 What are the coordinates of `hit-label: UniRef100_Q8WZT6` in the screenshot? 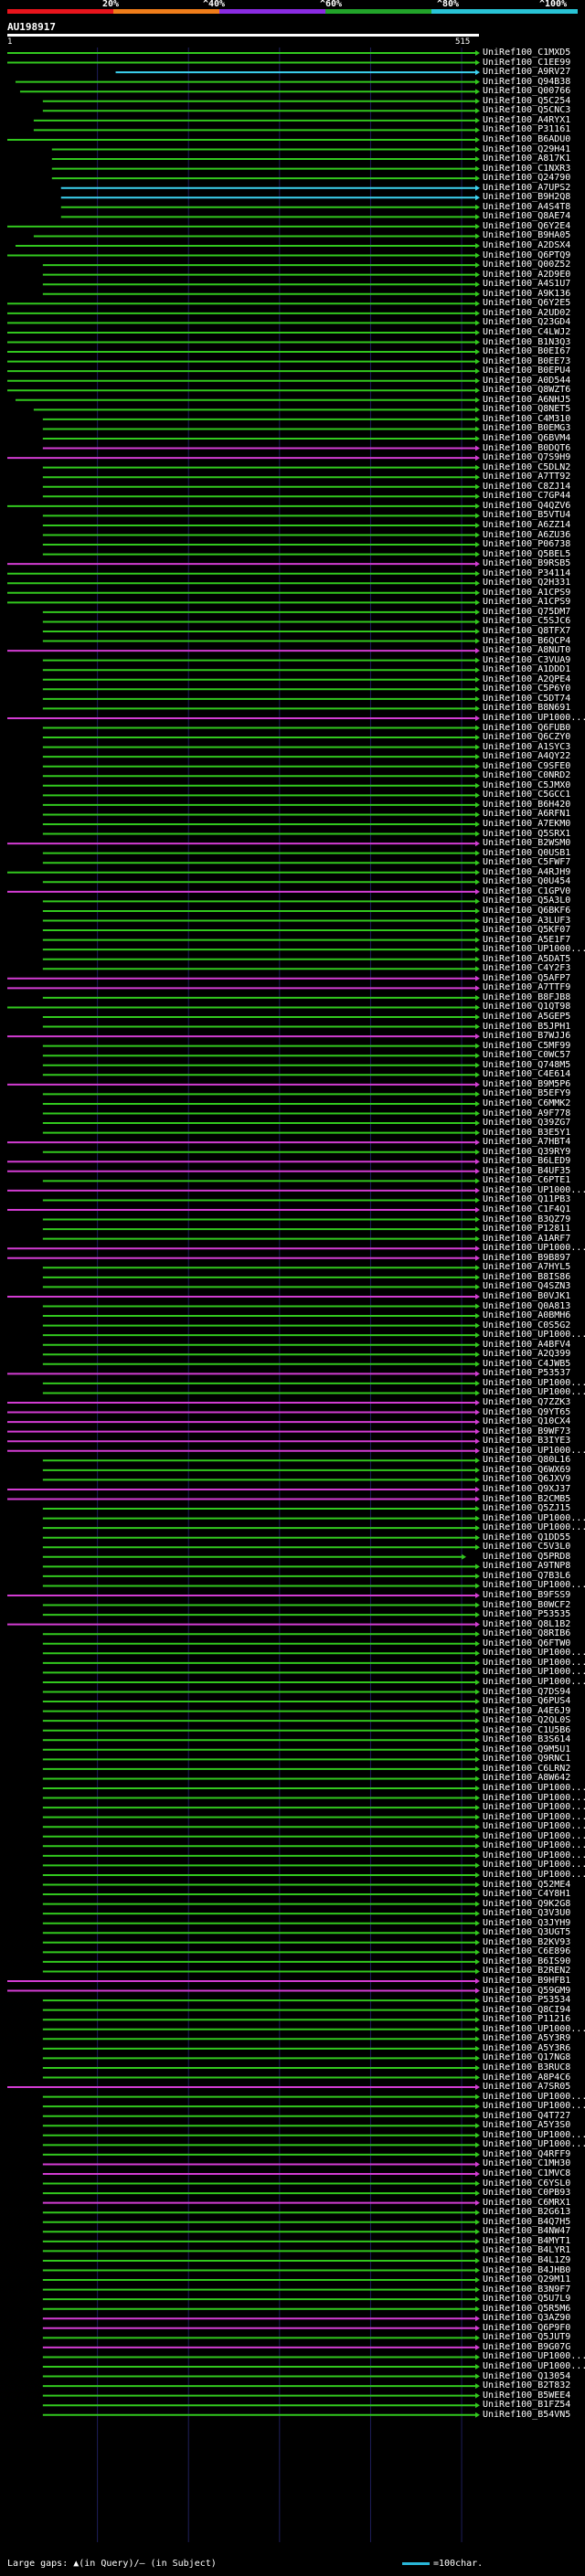 It's located at (527, 390).